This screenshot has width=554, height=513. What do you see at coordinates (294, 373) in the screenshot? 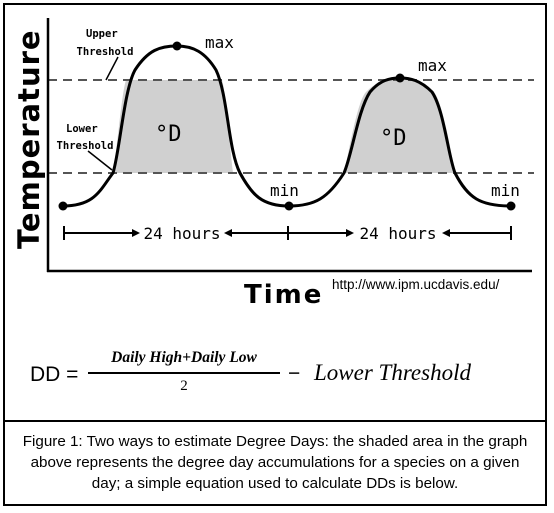
I see `formula-minus: −` at bounding box center [294, 373].